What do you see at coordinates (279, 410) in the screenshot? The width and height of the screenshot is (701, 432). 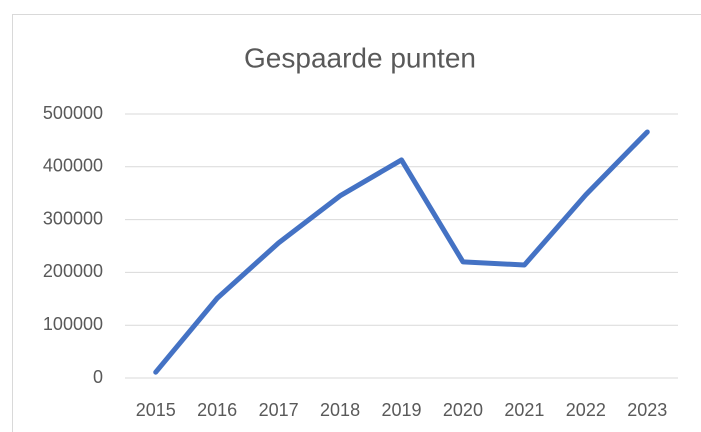 I see `x-tick-label: 2017` at bounding box center [279, 410].